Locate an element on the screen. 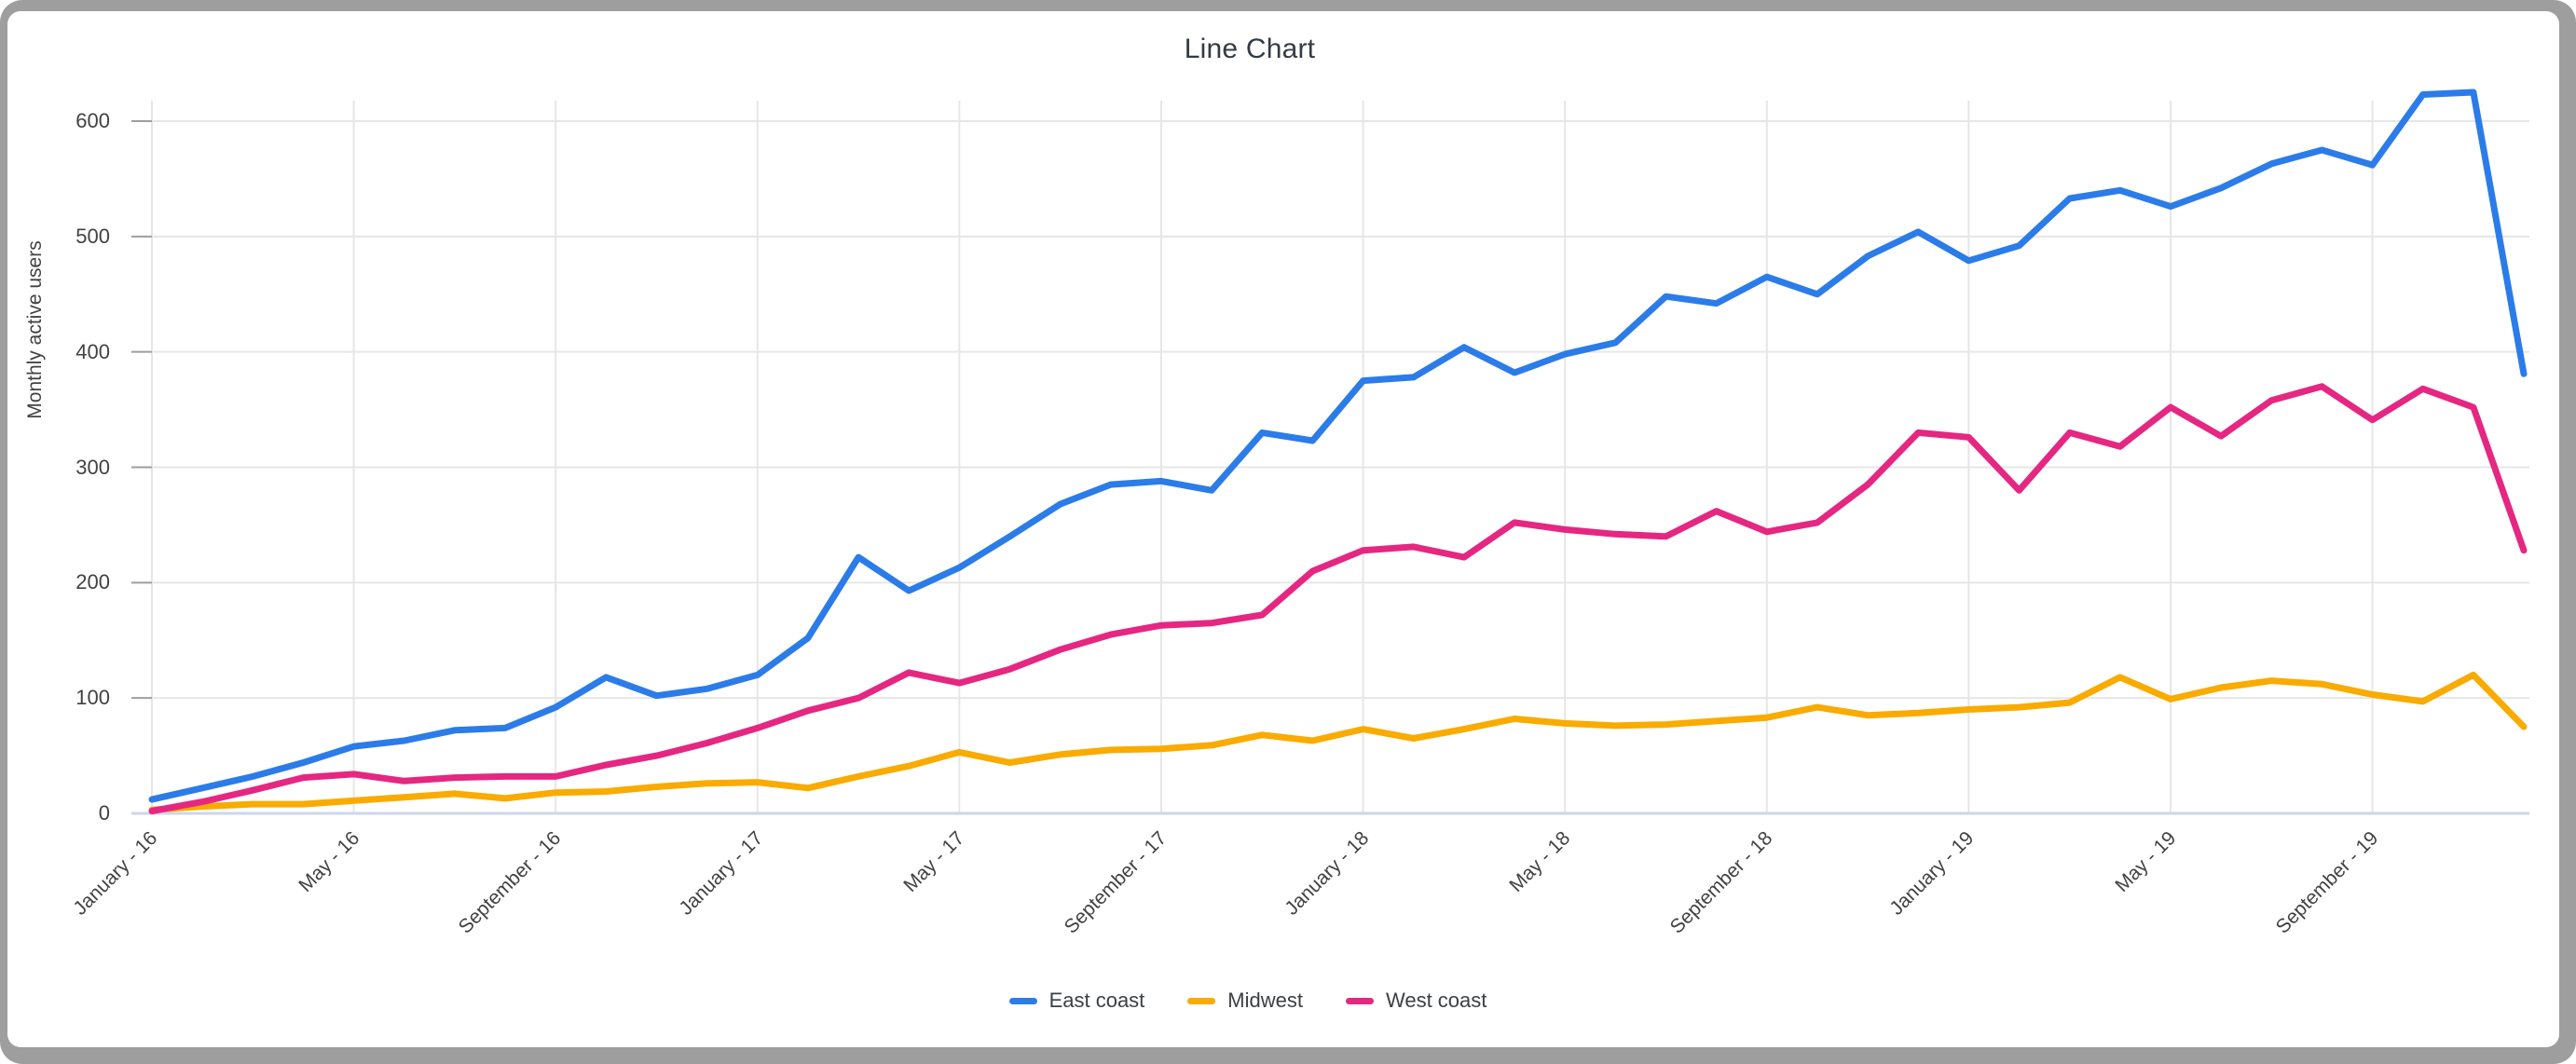  y-tick-label: 0 is located at coordinates (104, 813).